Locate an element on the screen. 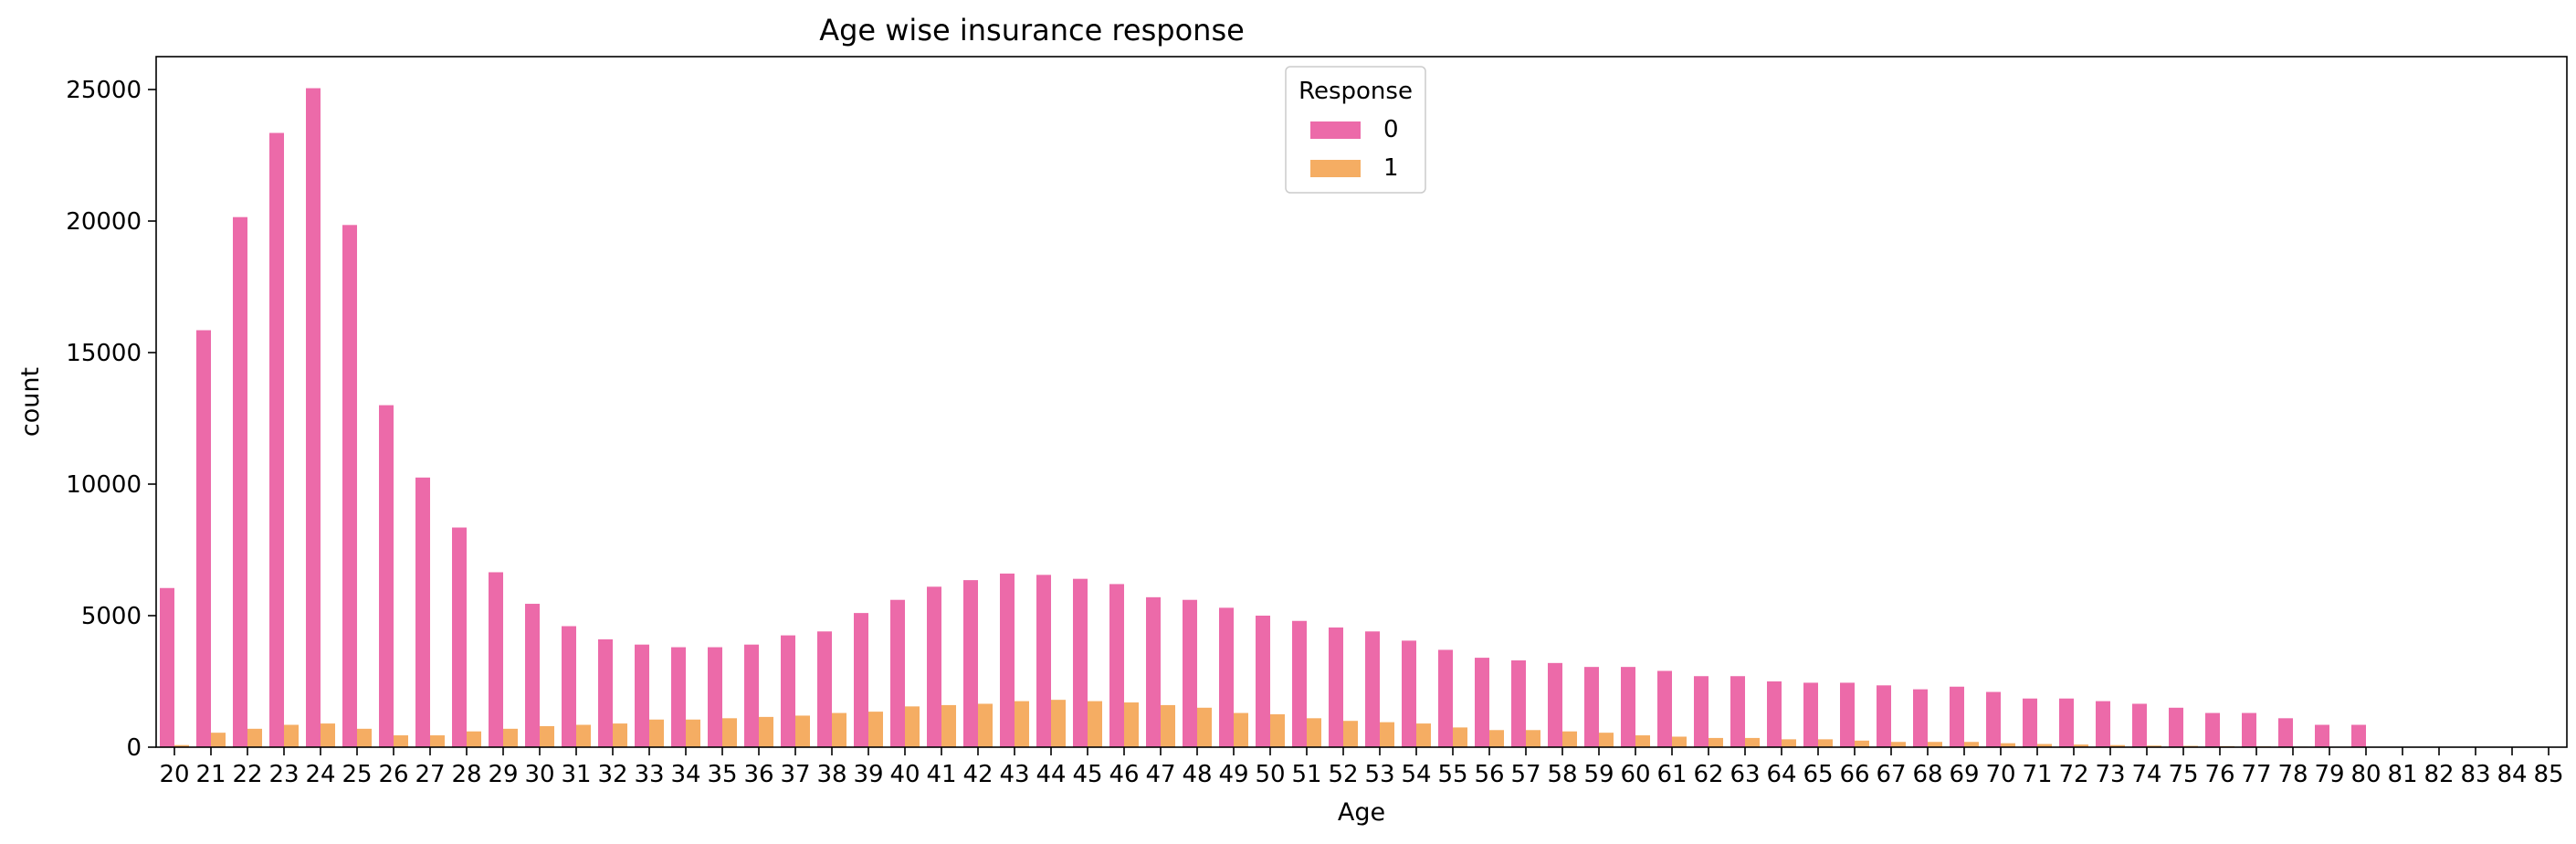 This screenshot has width=2576, height=844. x-tick-label: 84 is located at coordinates (2512, 775).